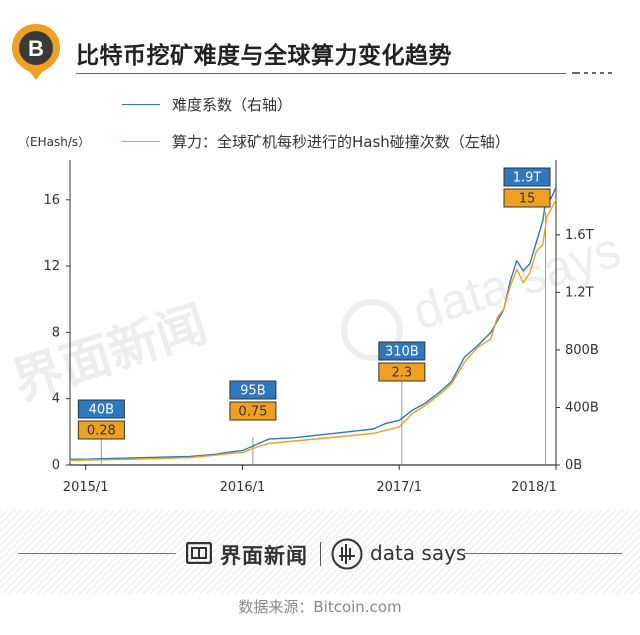 Image resolution: width=640 pixels, height=635 pixels. I want to click on jiemian-logo-icon, so click(199, 553).